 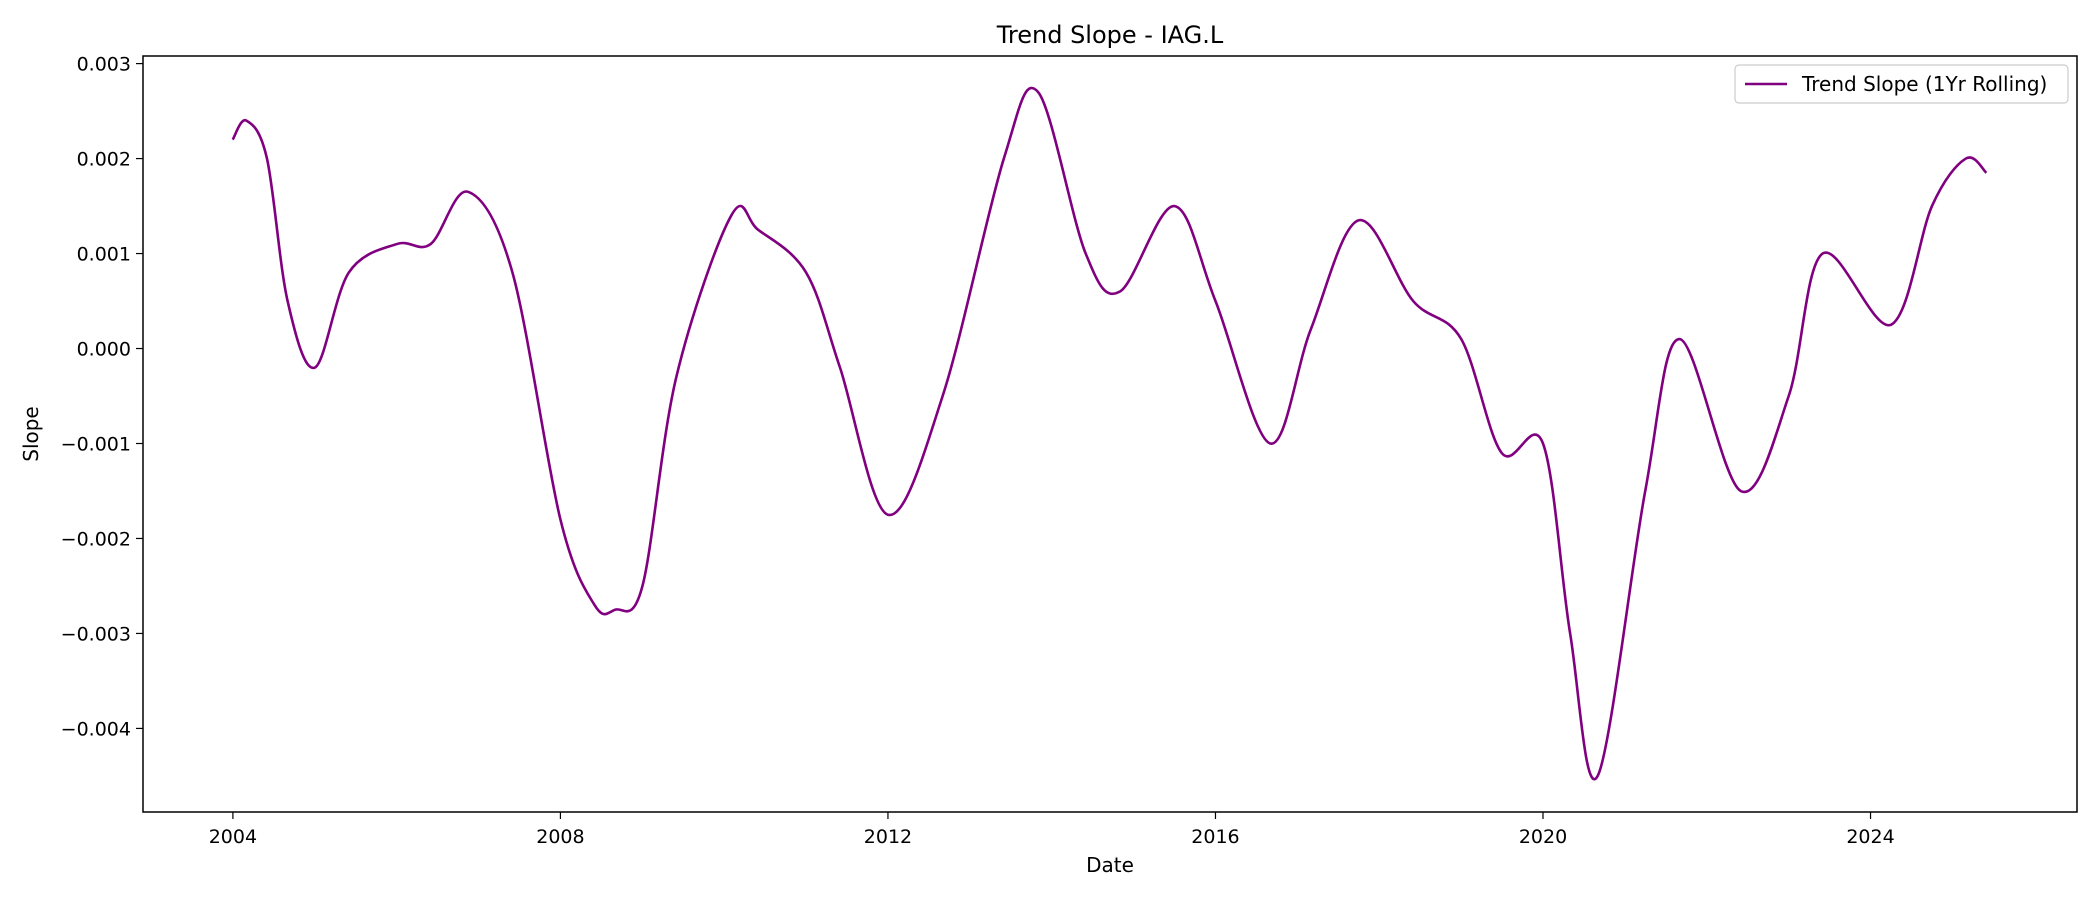 What do you see at coordinates (1110, 35) in the screenshot?
I see `chart-title: Trend Slope - IAG.L` at bounding box center [1110, 35].